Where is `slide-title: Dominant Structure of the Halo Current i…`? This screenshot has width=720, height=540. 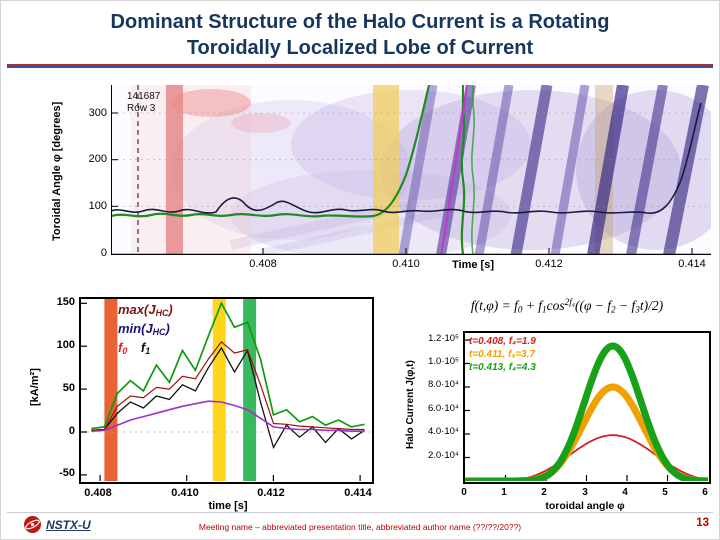 slide-title: Dominant Structure of the Halo Current i… is located at coordinates (360, 35).